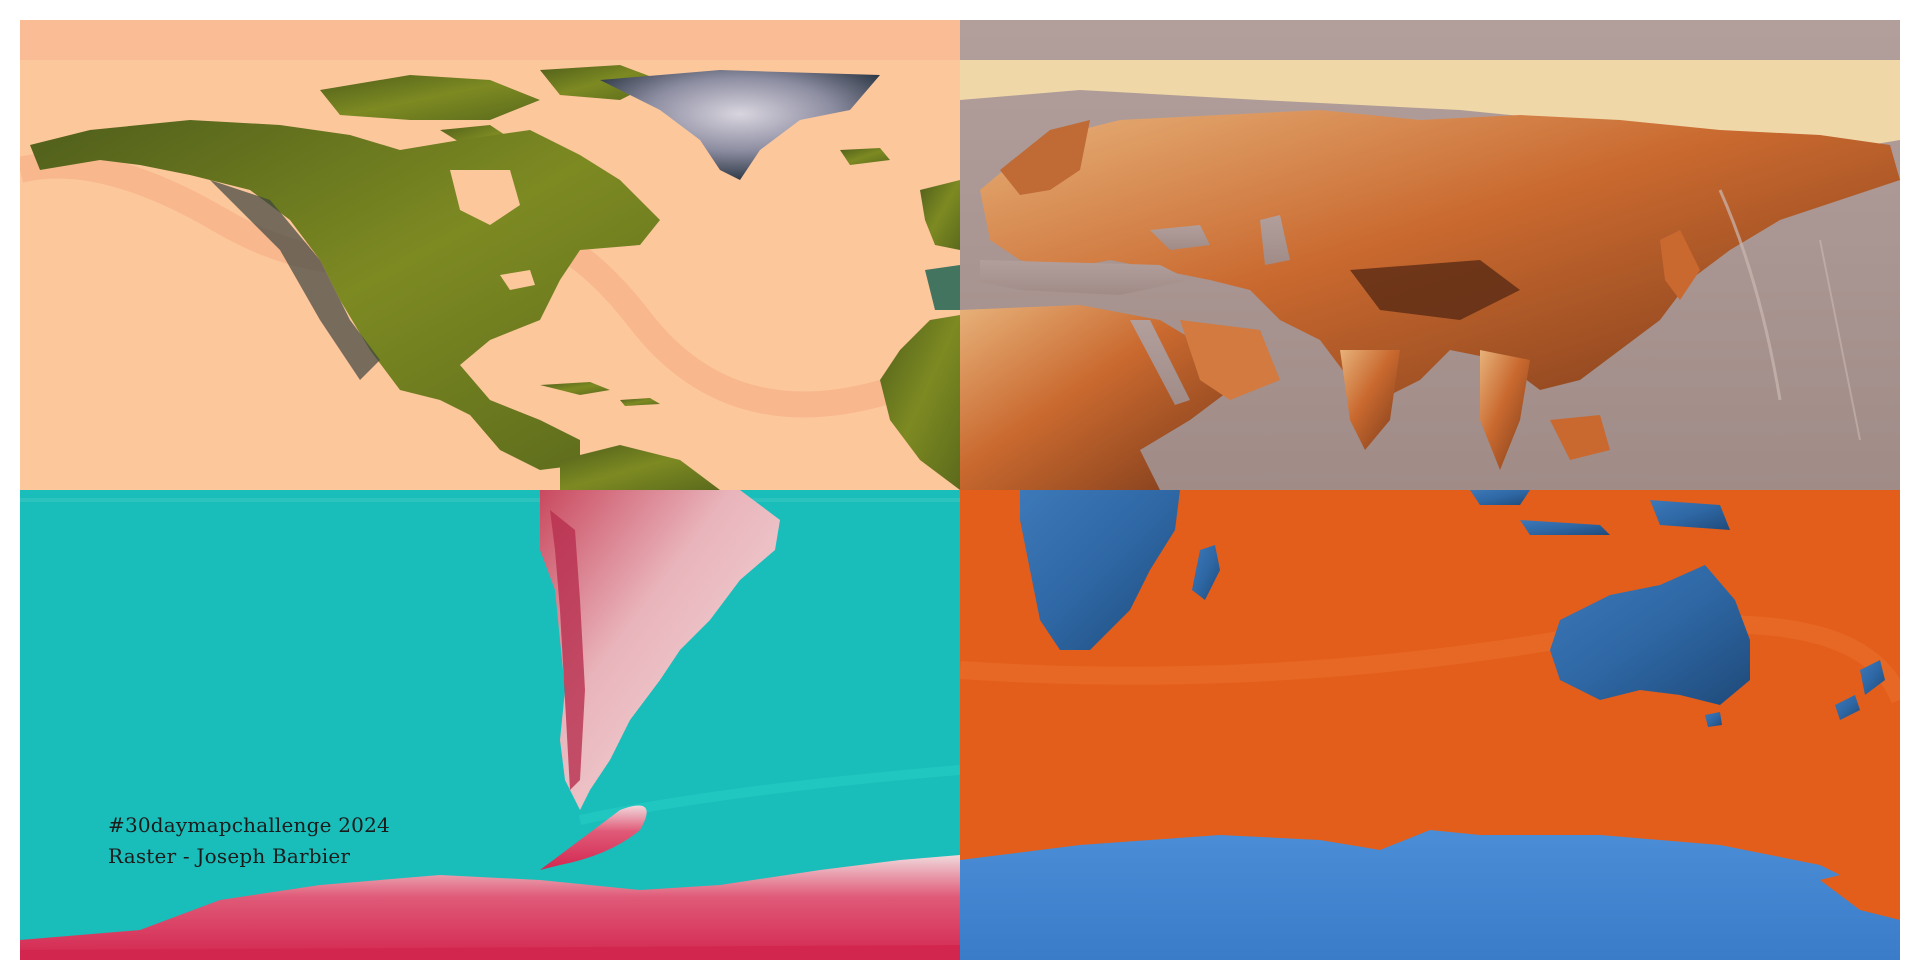 This screenshot has height=980, width=1920. What do you see at coordinates (229, 856) in the screenshot?
I see `caption-author: Raster - Joseph Barbier` at bounding box center [229, 856].